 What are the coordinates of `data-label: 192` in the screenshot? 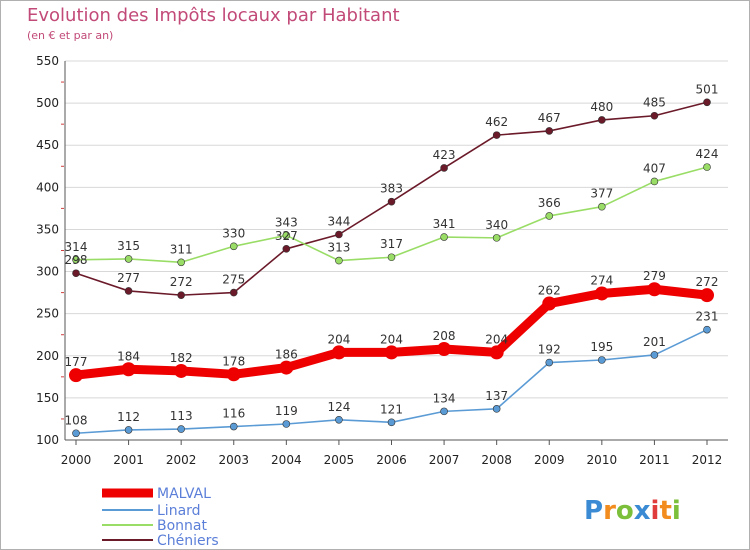 It's located at (549, 350).